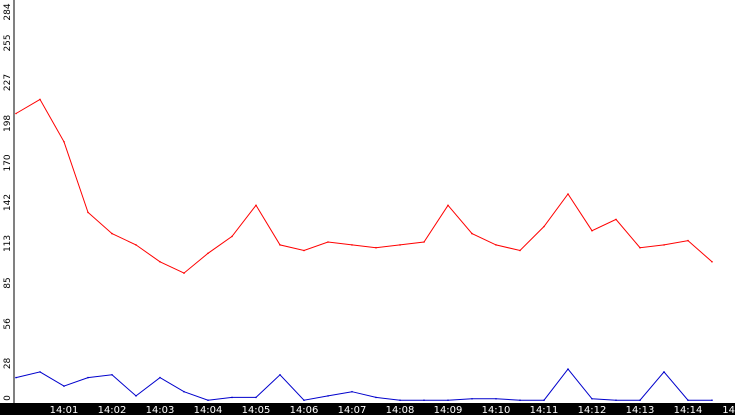 The width and height of the screenshot is (735, 415). What do you see at coordinates (8, 123) in the screenshot?
I see `y-tick-label: 198` at bounding box center [8, 123].